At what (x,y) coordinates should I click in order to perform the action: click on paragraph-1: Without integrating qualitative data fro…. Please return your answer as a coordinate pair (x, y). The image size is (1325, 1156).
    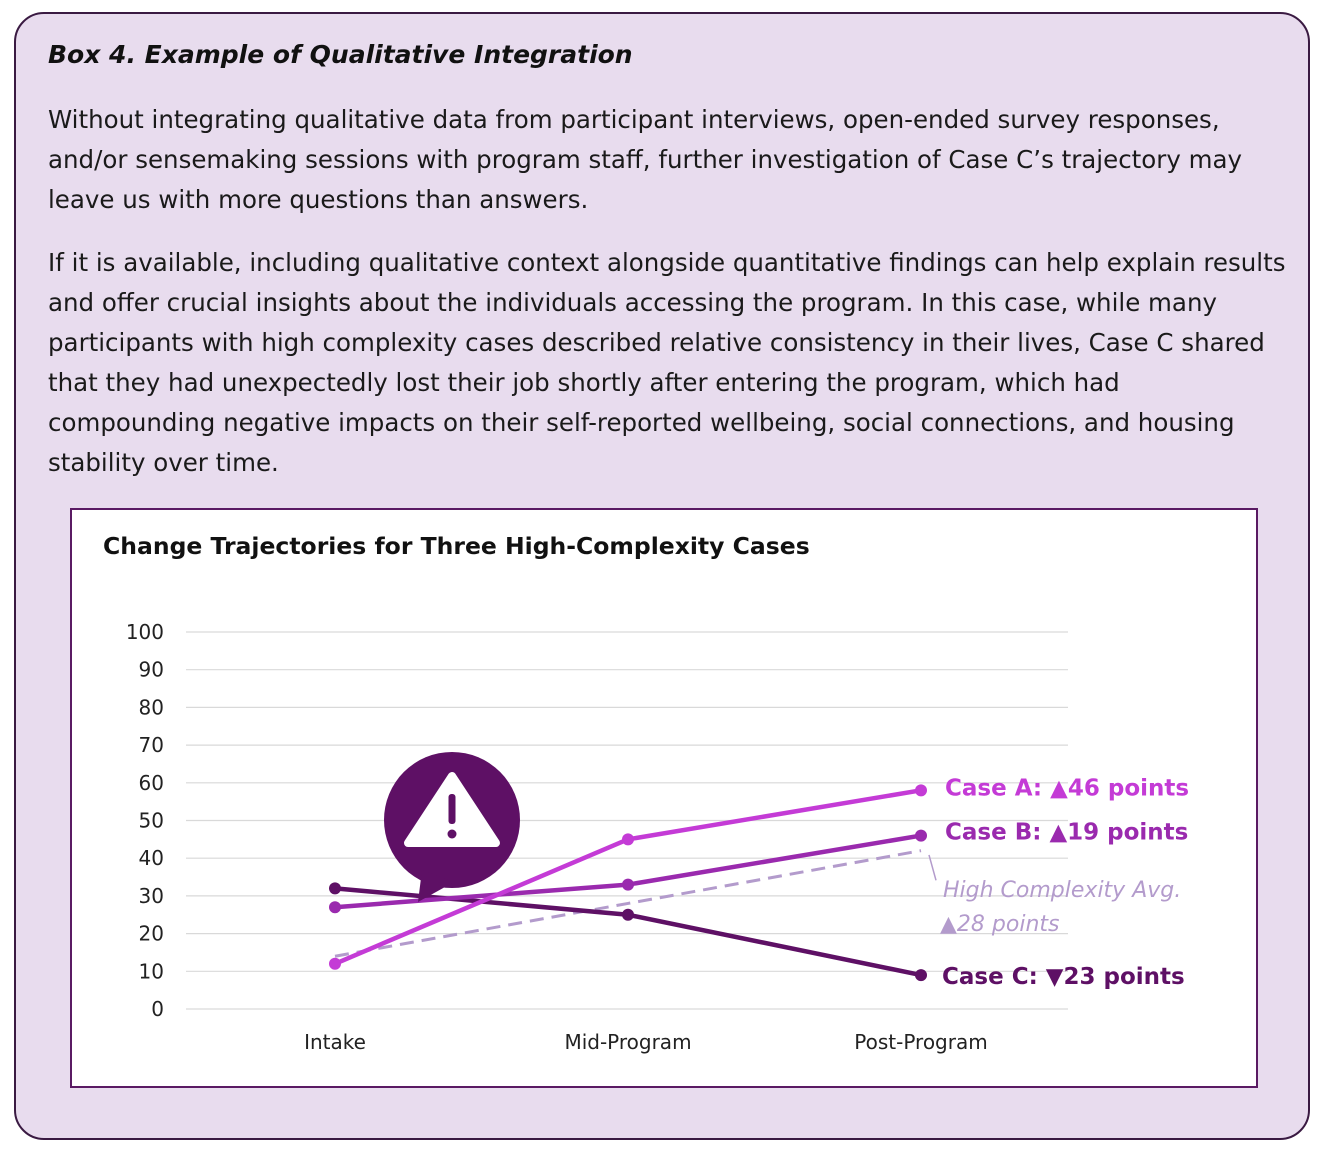
    Looking at the image, I should click on (645, 159).